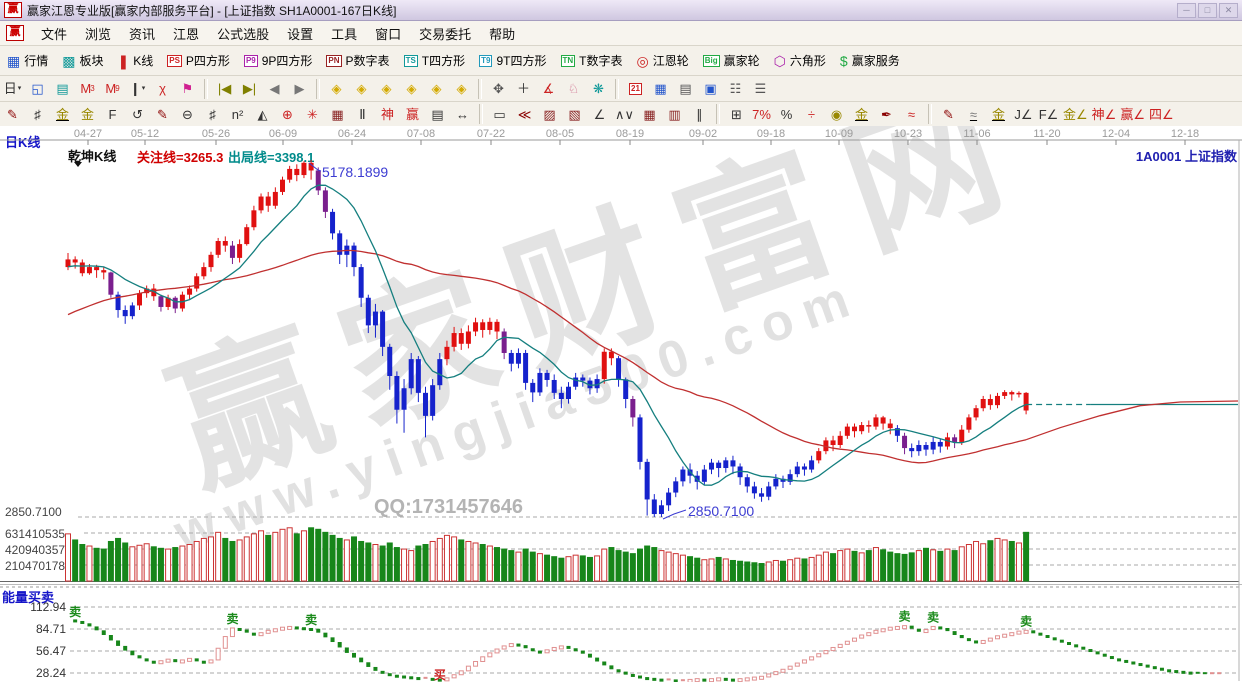  Describe the element at coordinates (435, 61) in the screenshot. I see `t-square-button: TS T四方形` at that location.